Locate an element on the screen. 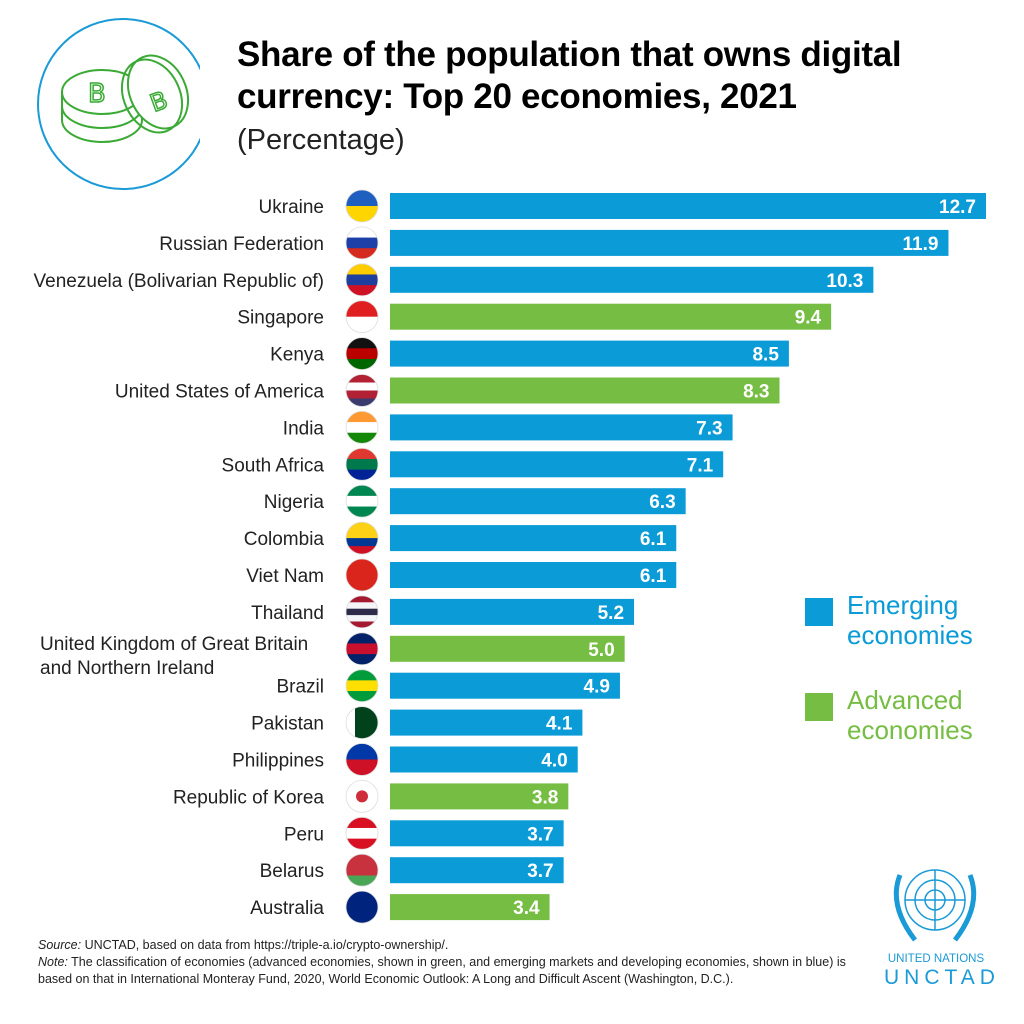  flag-philippines-icon is located at coordinates (362, 759).